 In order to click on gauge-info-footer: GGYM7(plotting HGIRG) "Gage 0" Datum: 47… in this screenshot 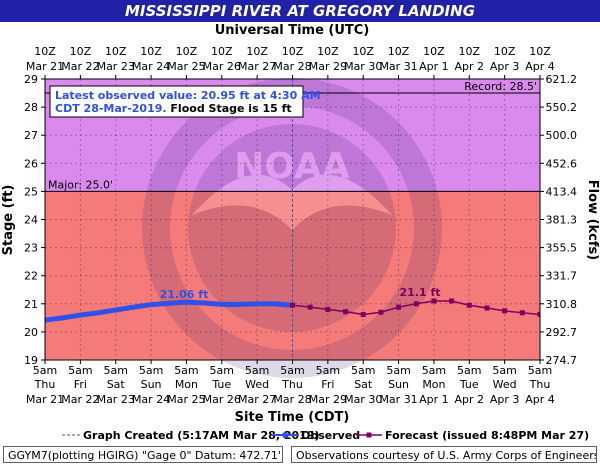, I will do `click(143, 454)`.